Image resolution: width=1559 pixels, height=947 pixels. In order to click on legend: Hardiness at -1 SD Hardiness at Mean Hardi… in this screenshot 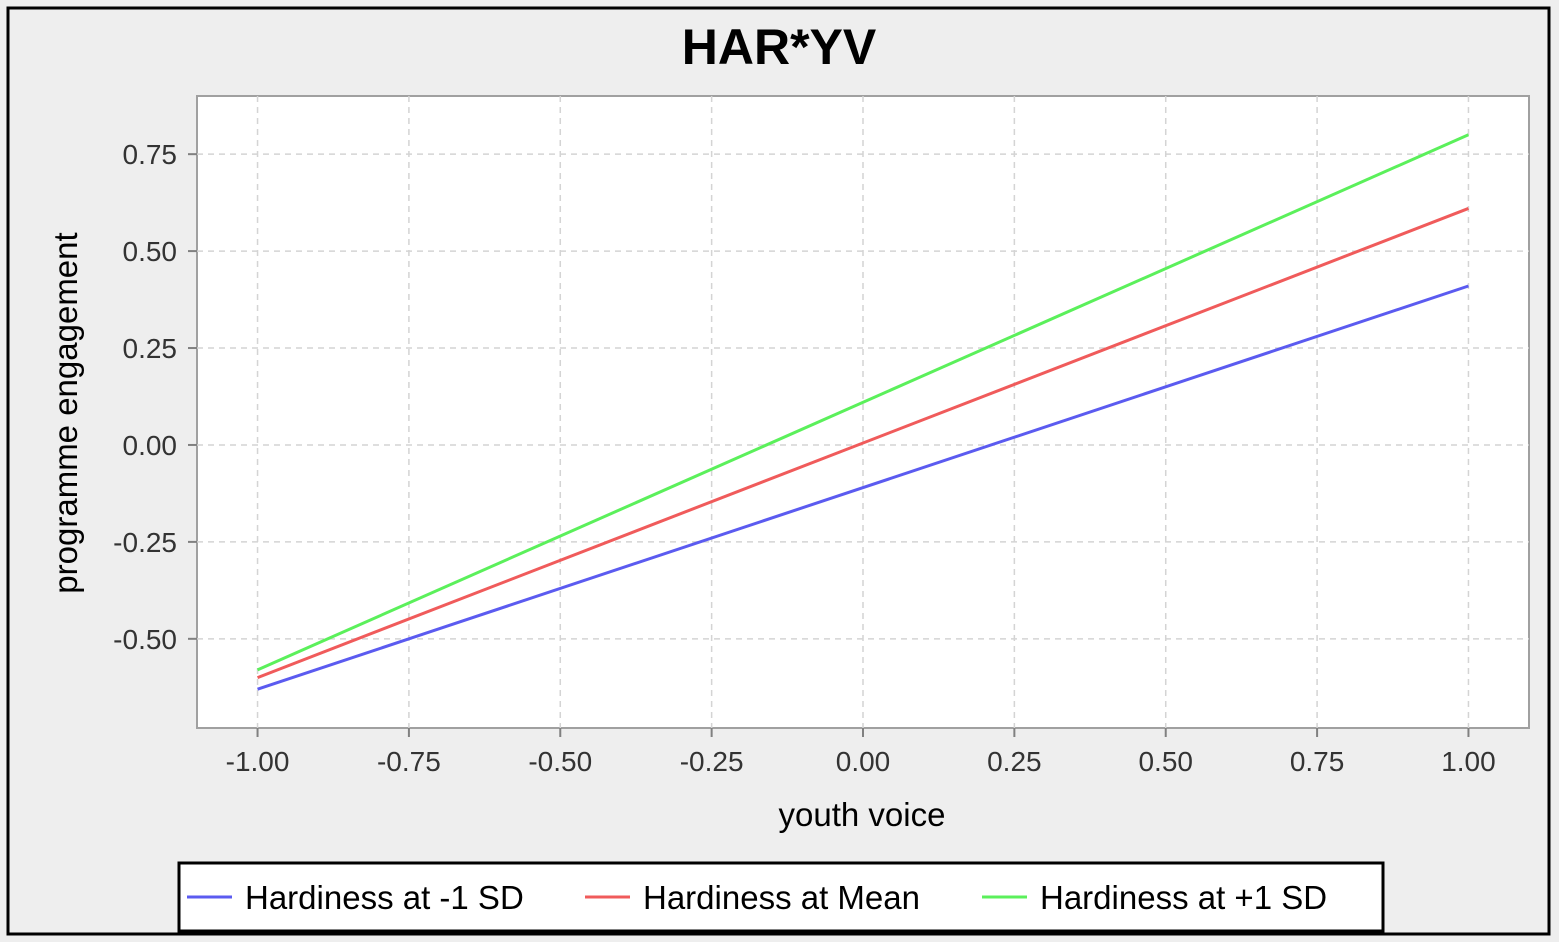, I will do `click(757, 897)`.